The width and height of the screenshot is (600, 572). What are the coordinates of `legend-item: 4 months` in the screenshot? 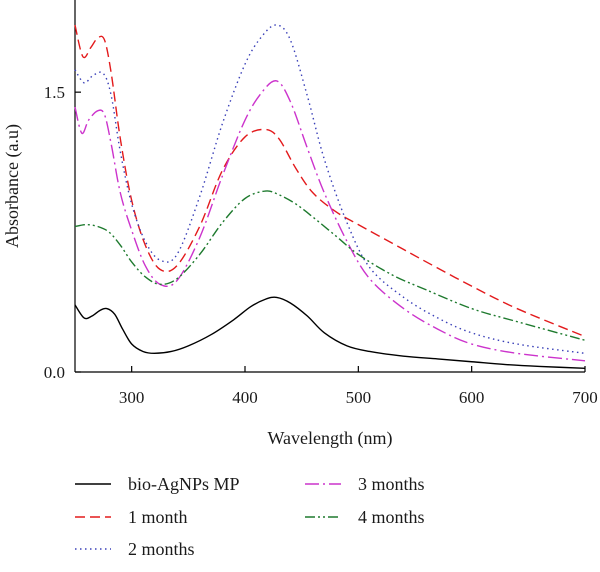 It's located at (365, 517).